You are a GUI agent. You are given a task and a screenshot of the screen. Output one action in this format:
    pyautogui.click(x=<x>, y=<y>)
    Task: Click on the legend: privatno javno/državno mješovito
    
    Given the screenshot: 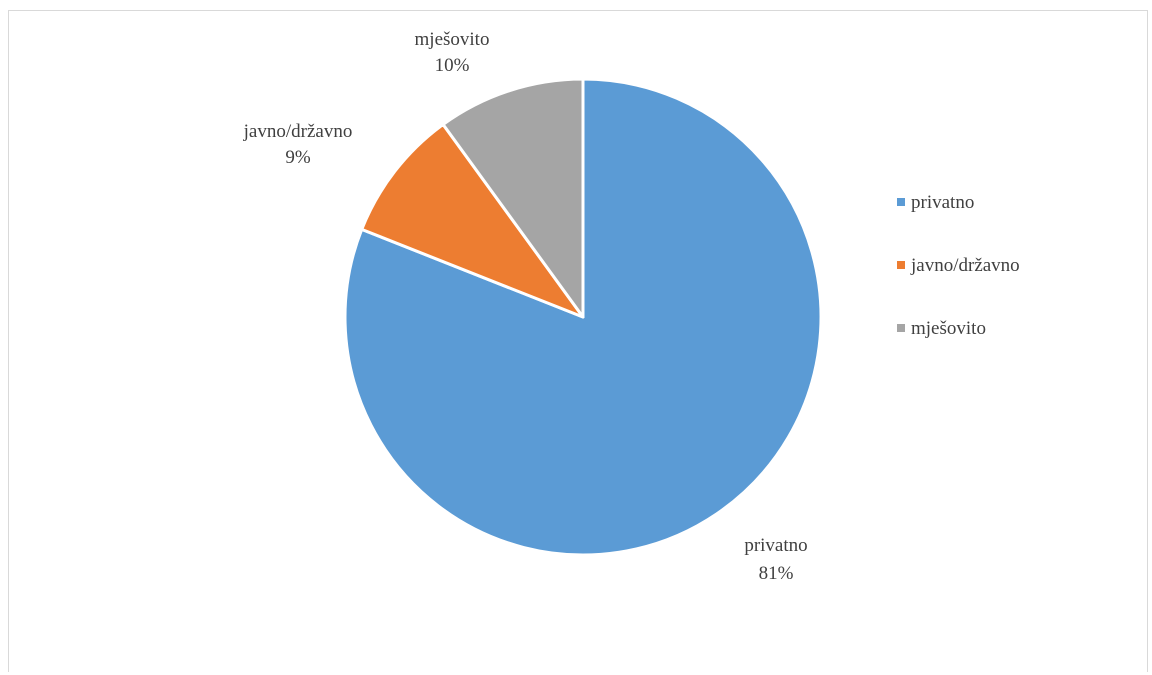 What is the action you would take?
    pyautogui.click(x=958, y=265)
    